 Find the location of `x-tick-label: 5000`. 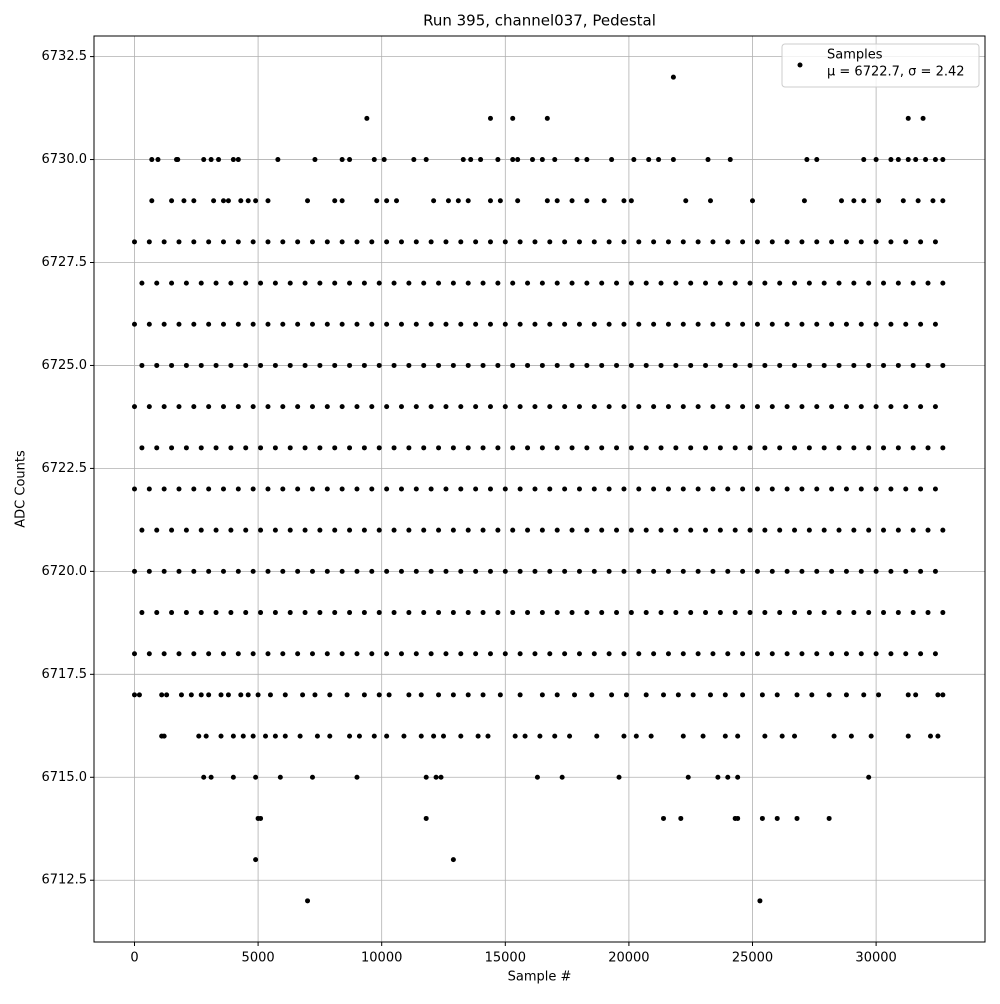

x-tick-label: 5000 is located at coordinates (258, 958).